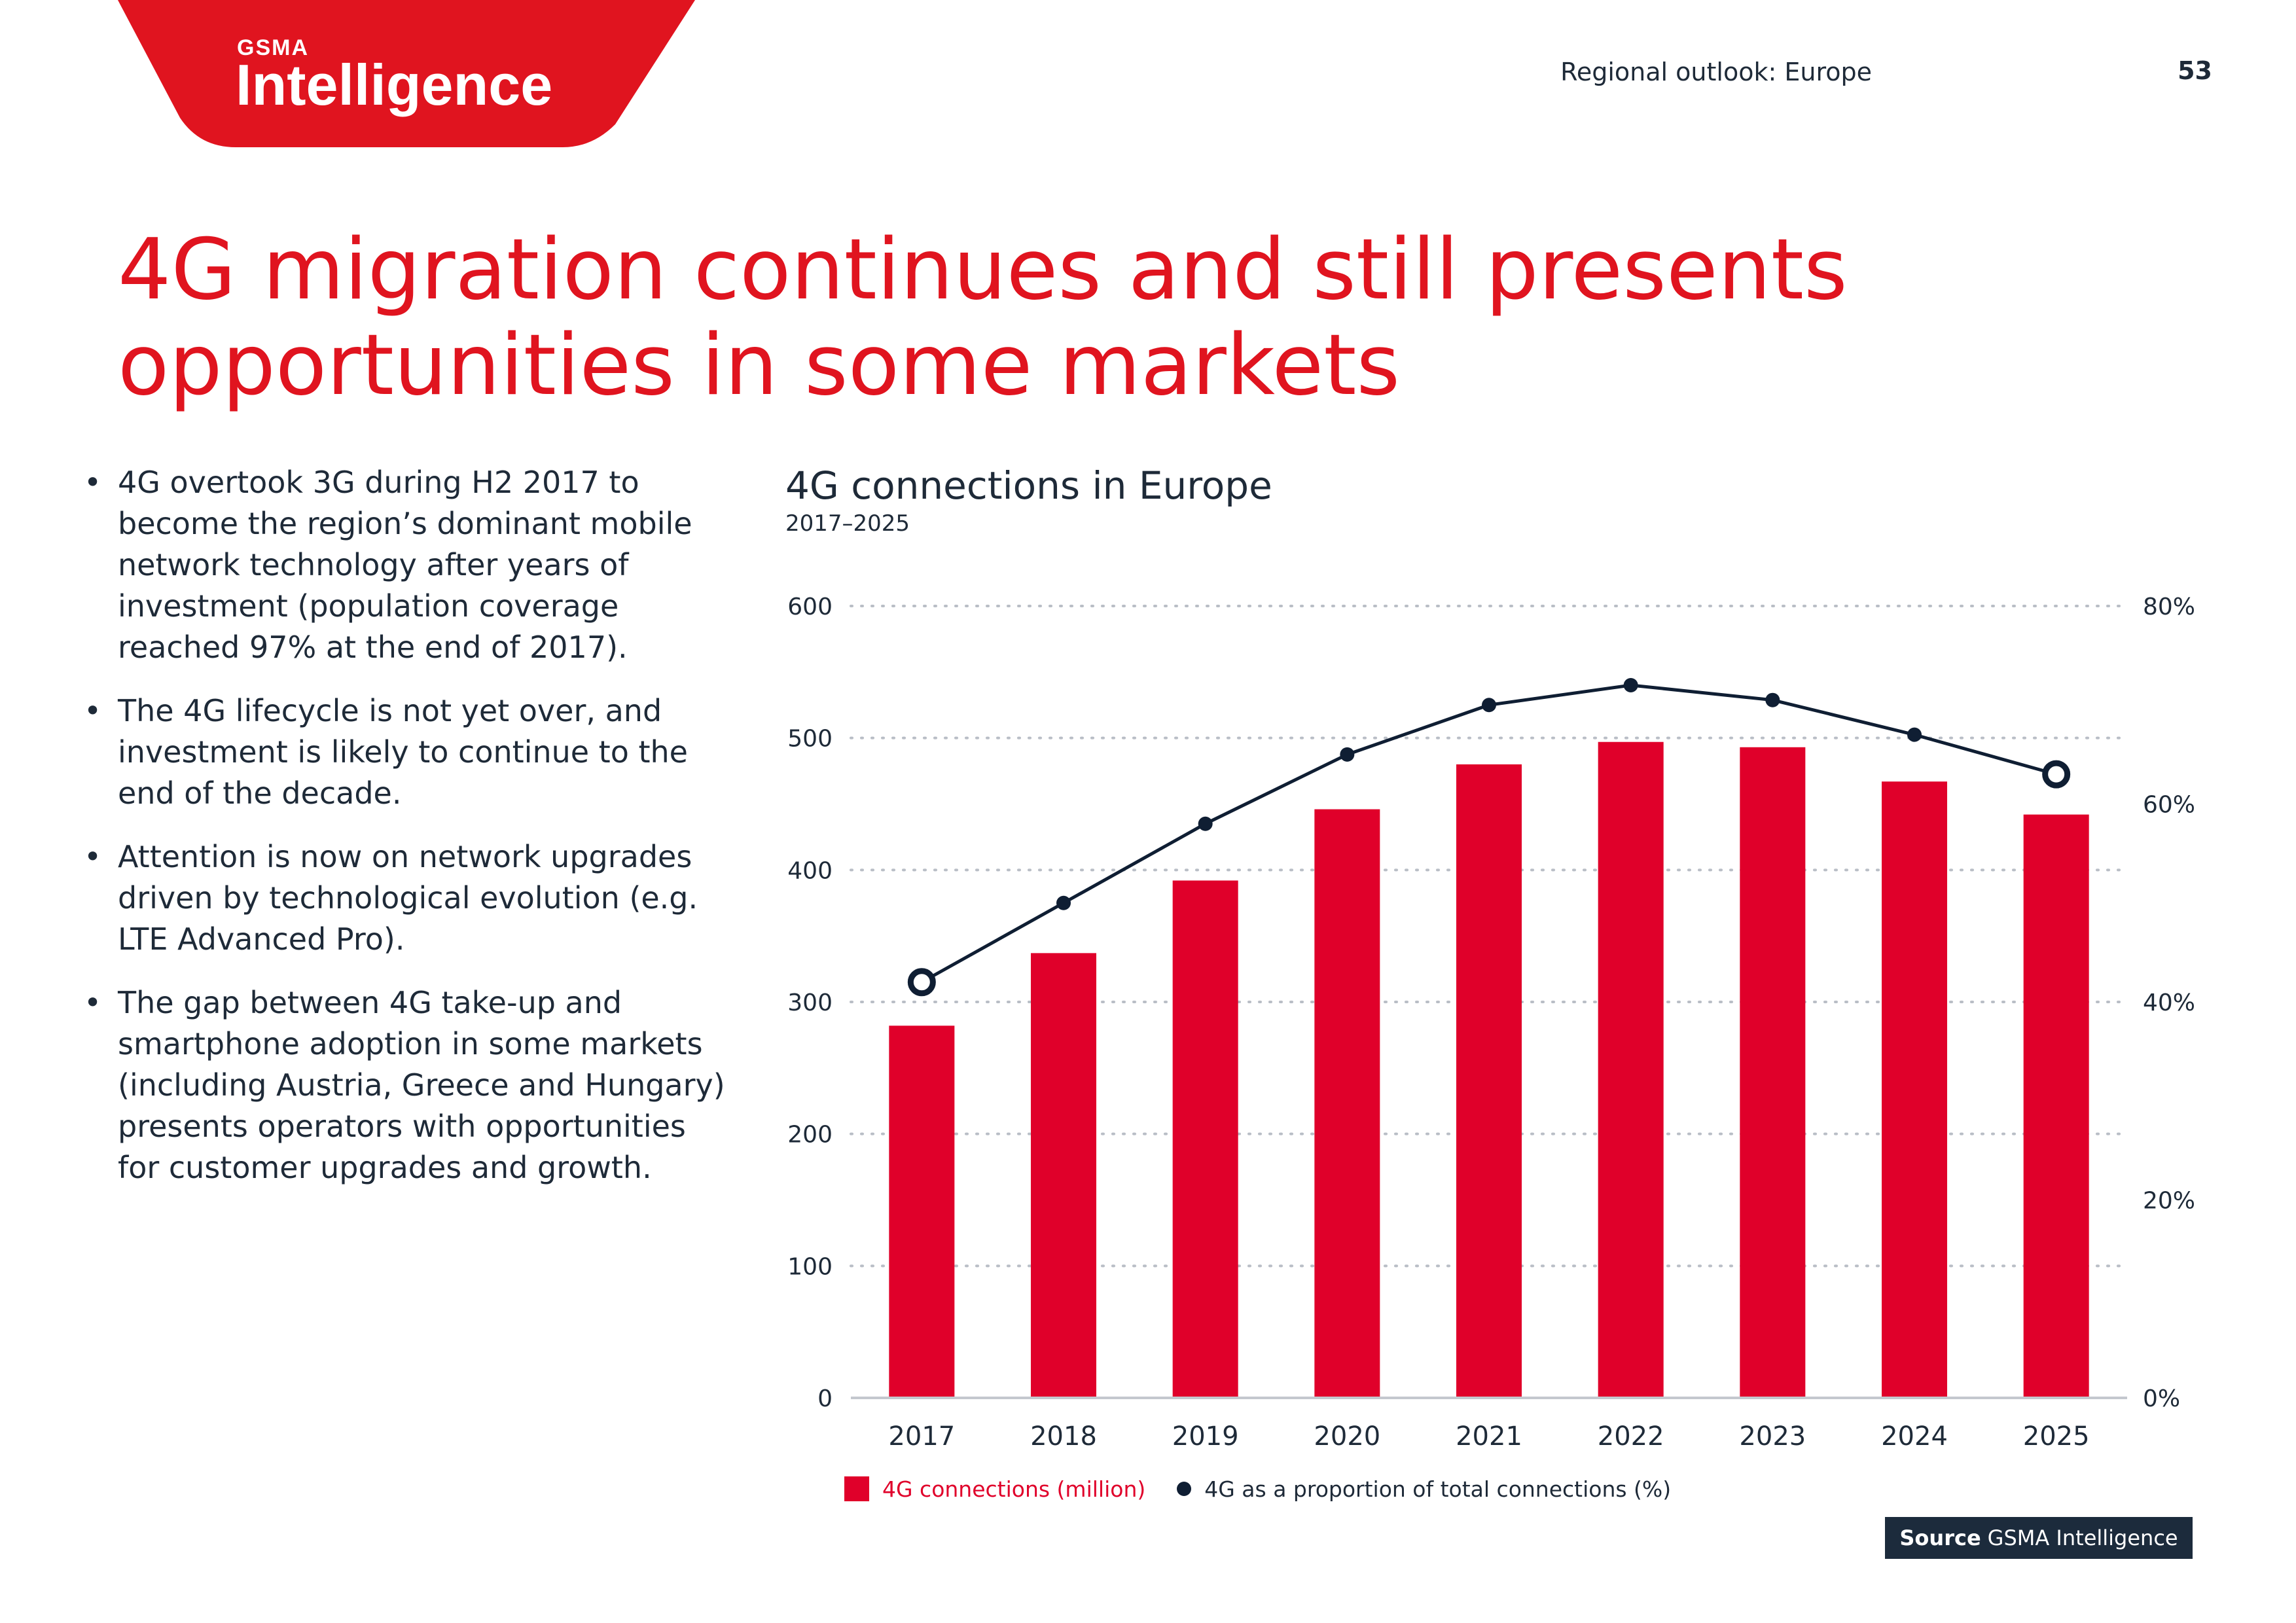 The image size is (2296, 1623). Describe the element at coordinates (2169, 805) in the screenshot. I see `y-right-tick-label: 60%` at that location.